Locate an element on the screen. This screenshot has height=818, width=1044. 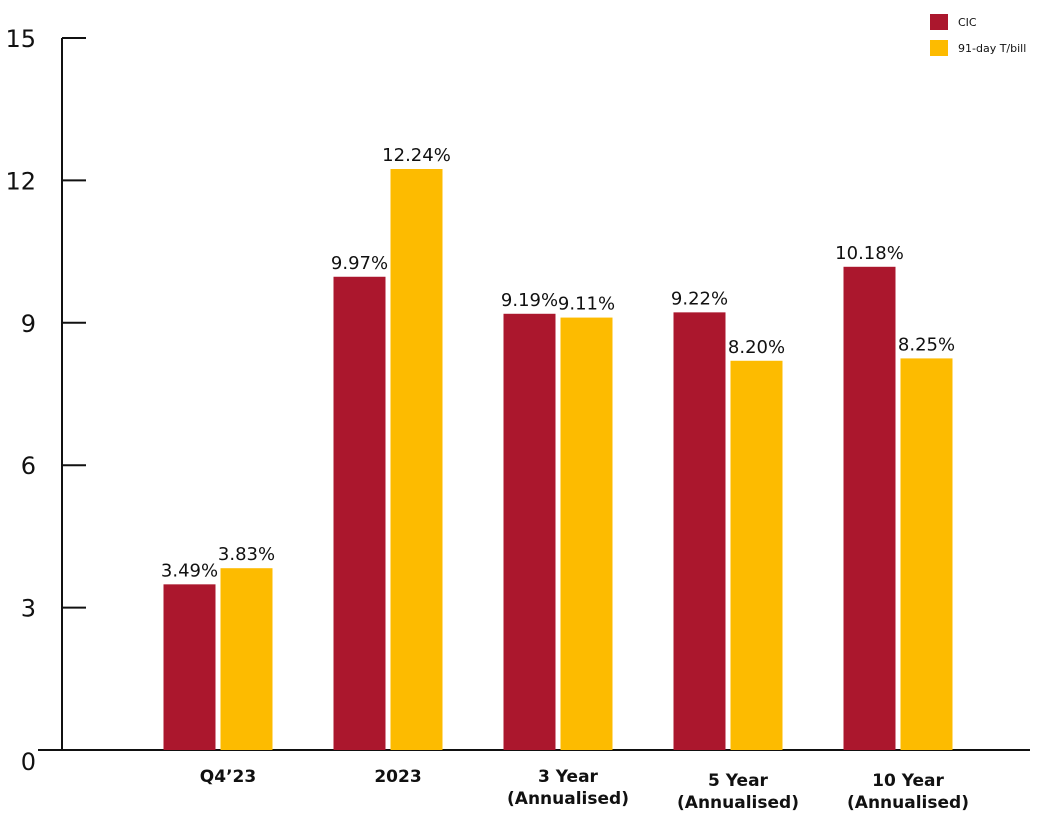
data-label: 9.97% is located at coordinates (359, 263).